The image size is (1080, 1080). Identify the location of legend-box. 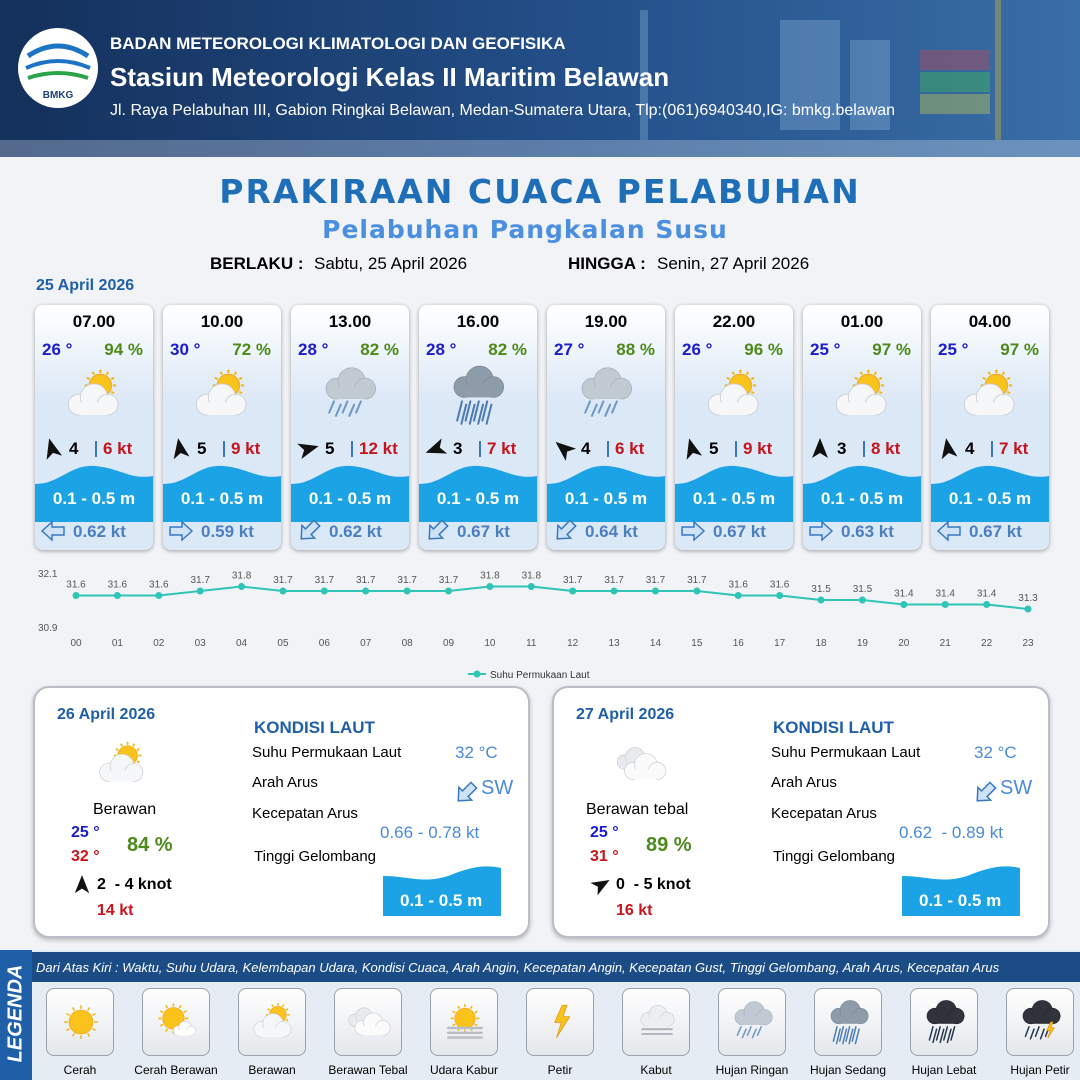
(176, 1022).